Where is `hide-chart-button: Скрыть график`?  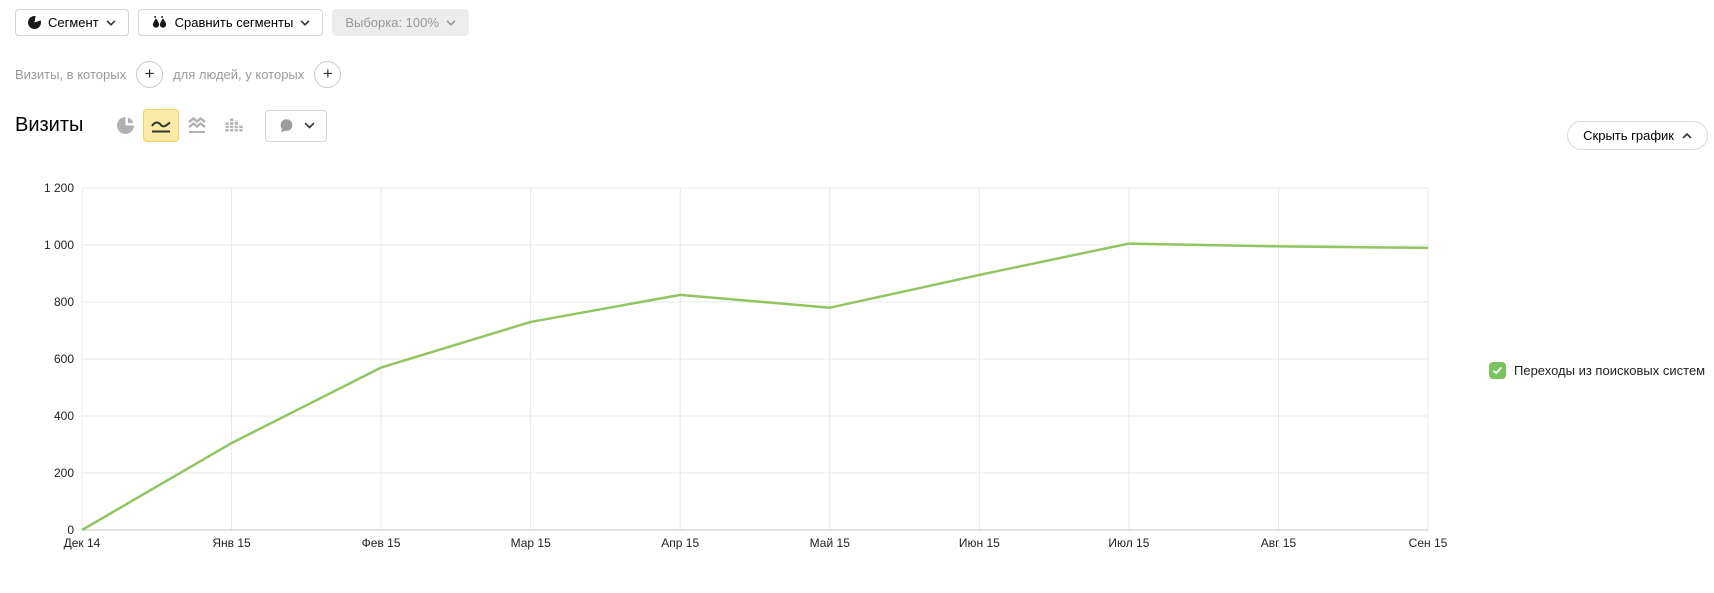 hide-chart-button: Скрыть график is located at coordinates (1637, 135).